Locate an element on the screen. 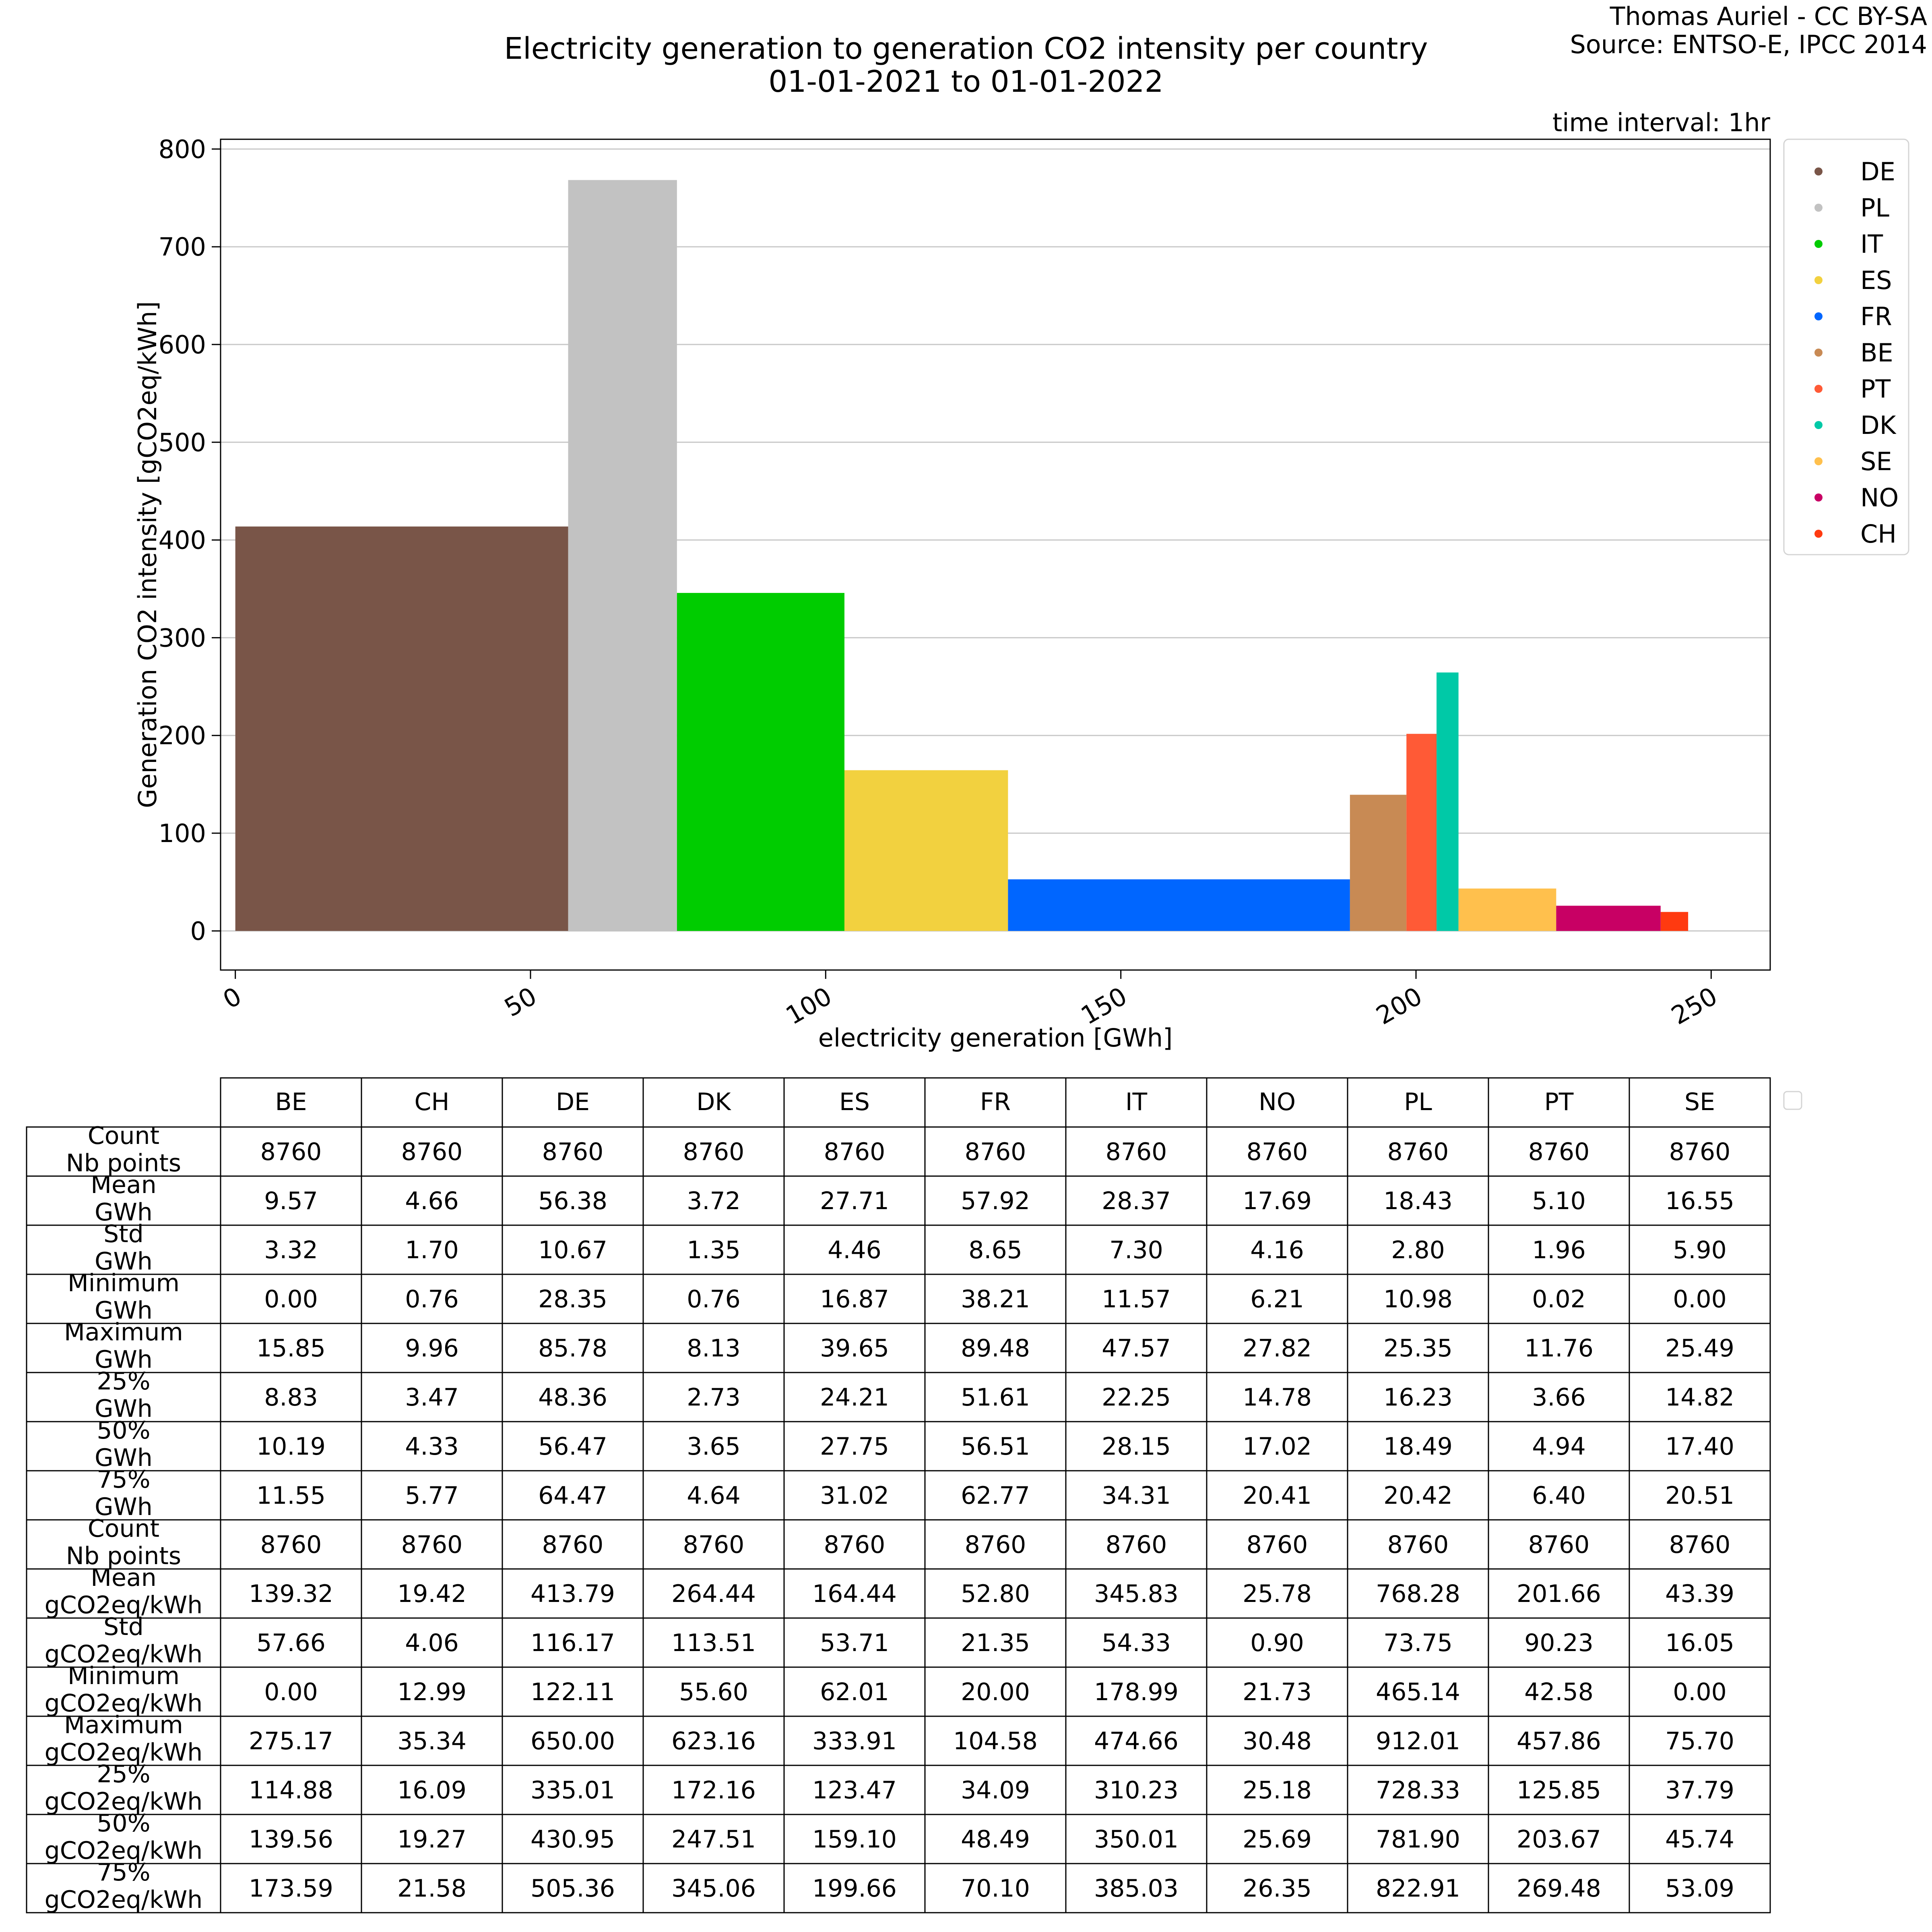  table-cell-value: 0.76 is located at coordinates (714, 1299).